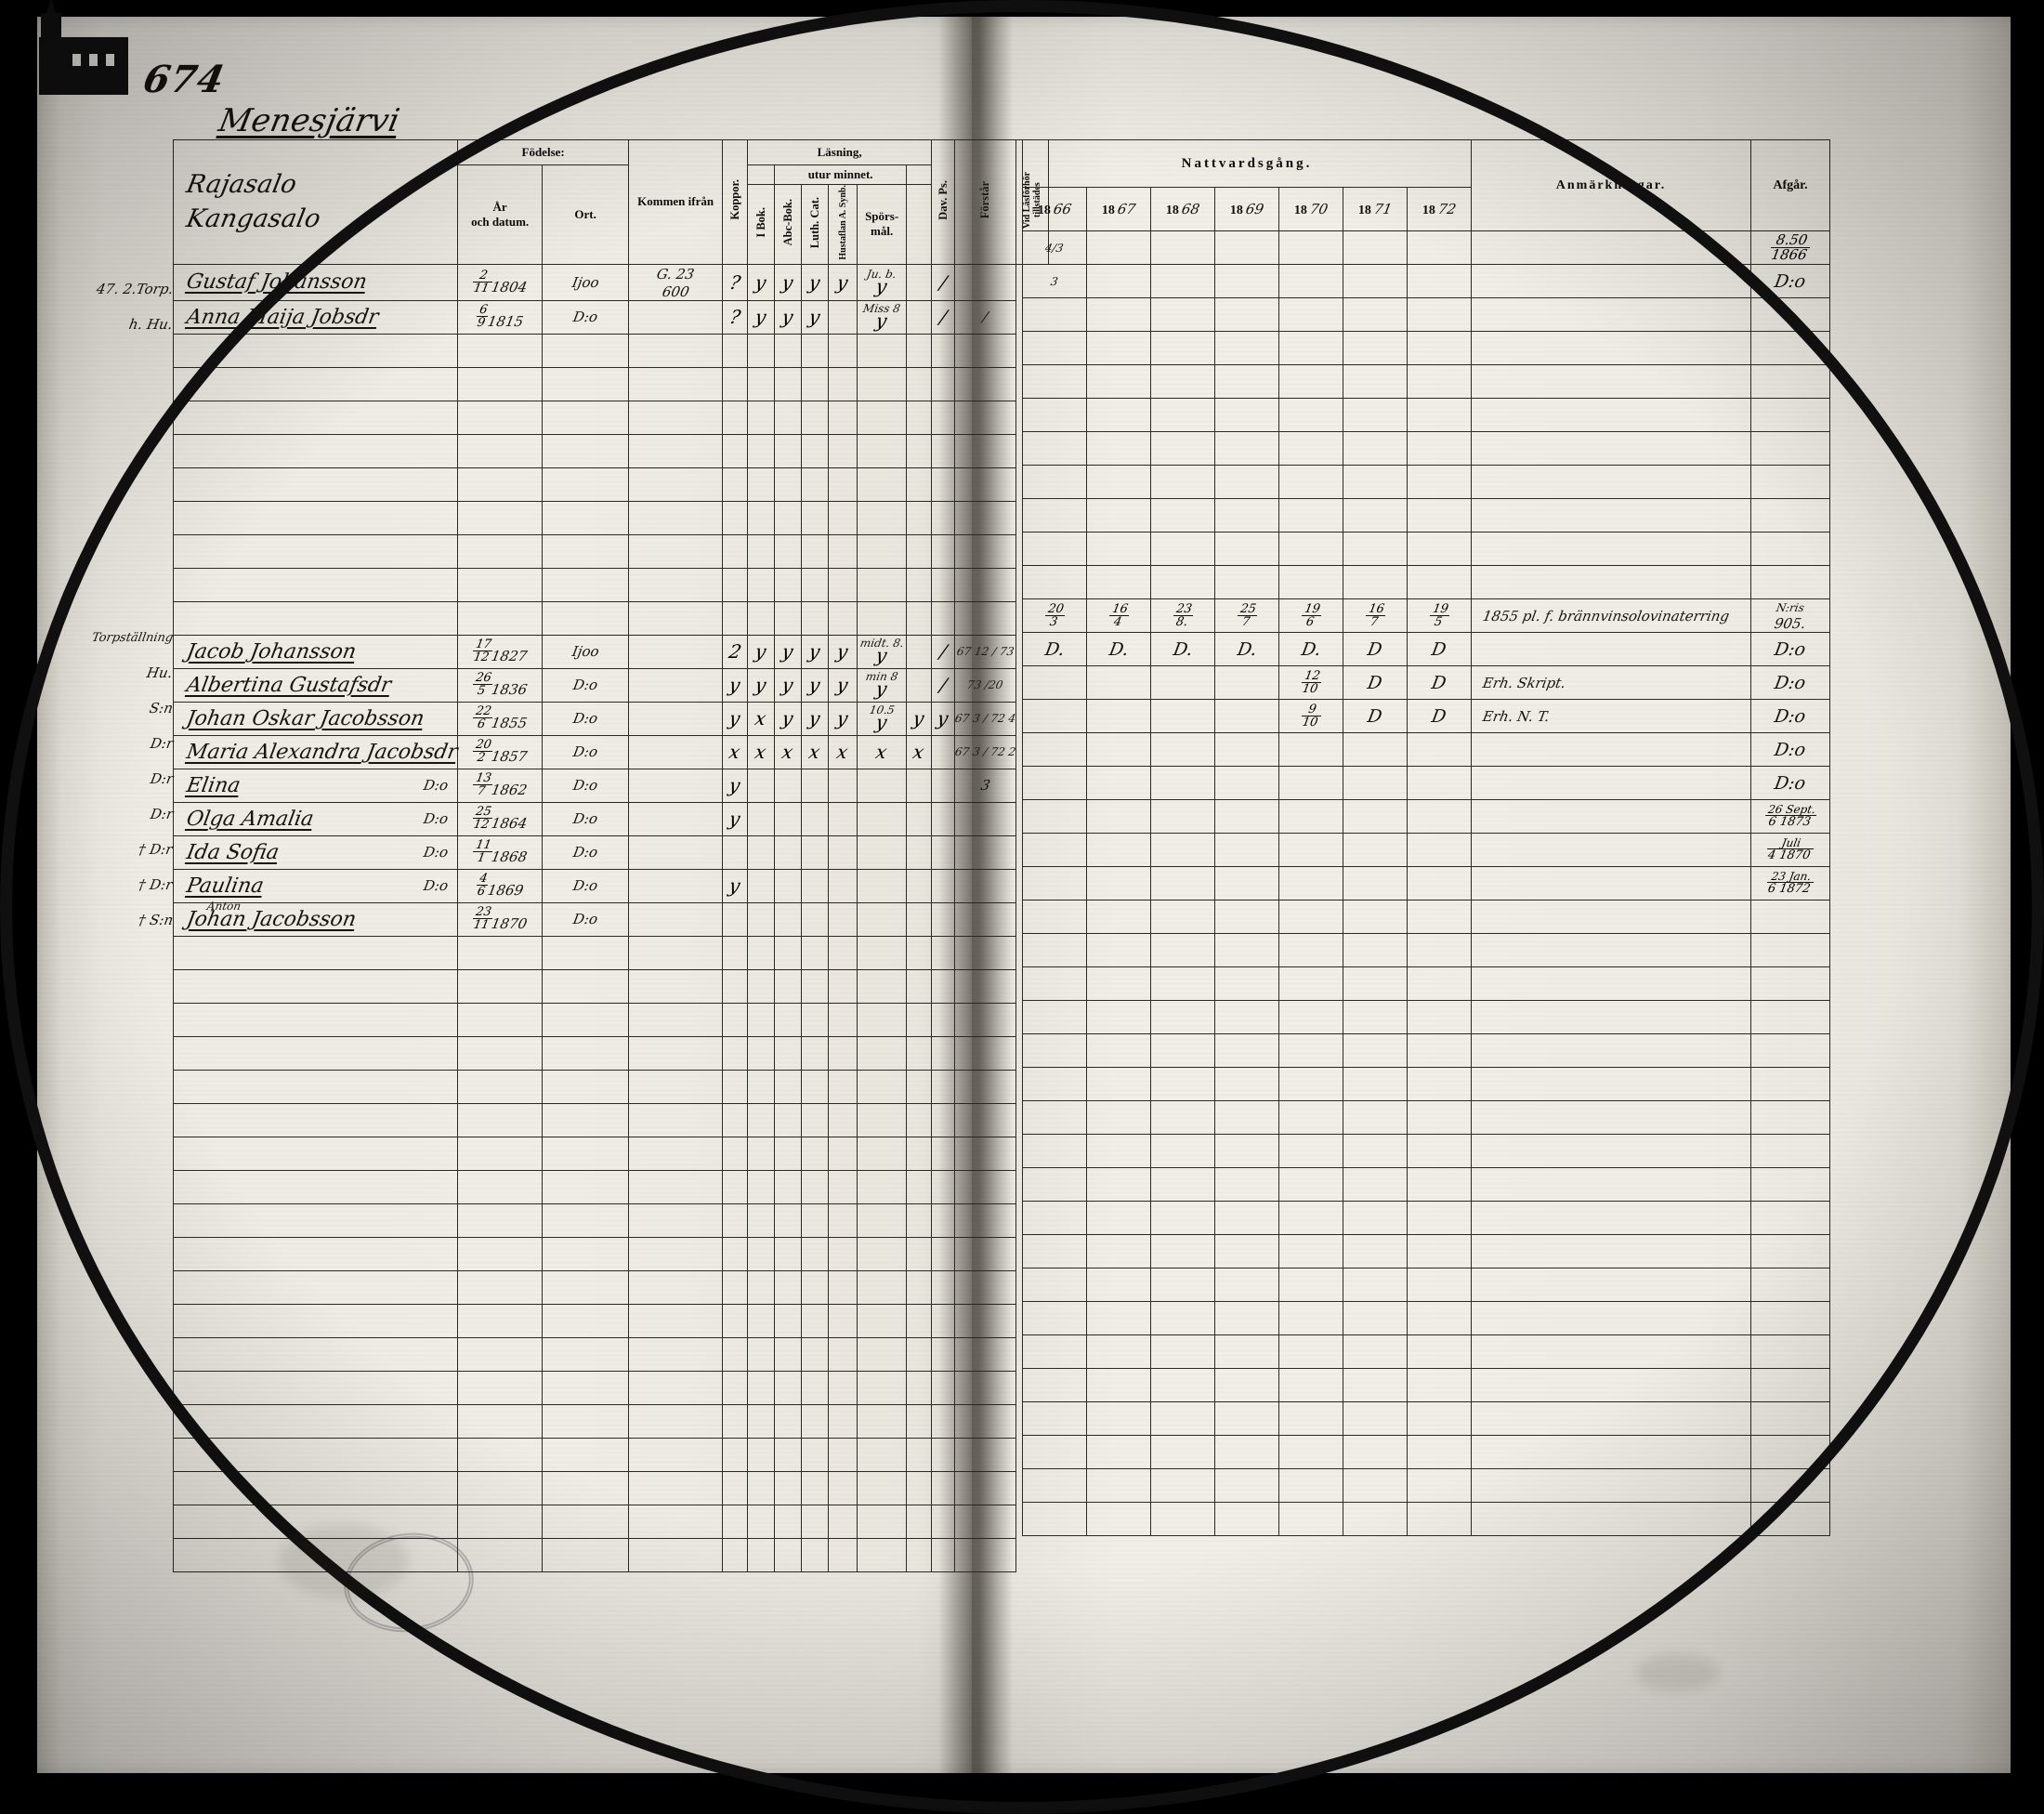 The image size is (2044, 1814). I want to click on page-number: 674, so click(184, 79).